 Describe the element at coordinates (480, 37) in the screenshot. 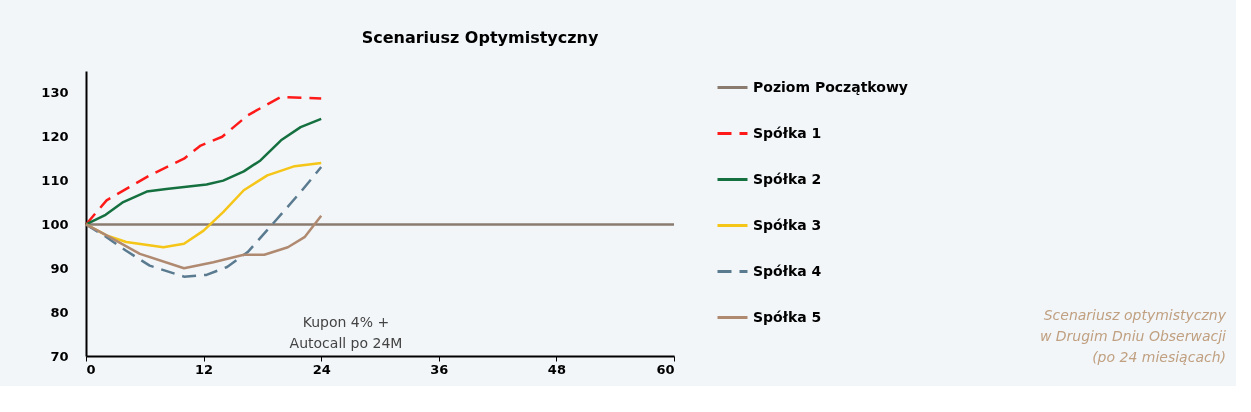

I see `chart-title: Scenariusz Optymistyczny` at that location.